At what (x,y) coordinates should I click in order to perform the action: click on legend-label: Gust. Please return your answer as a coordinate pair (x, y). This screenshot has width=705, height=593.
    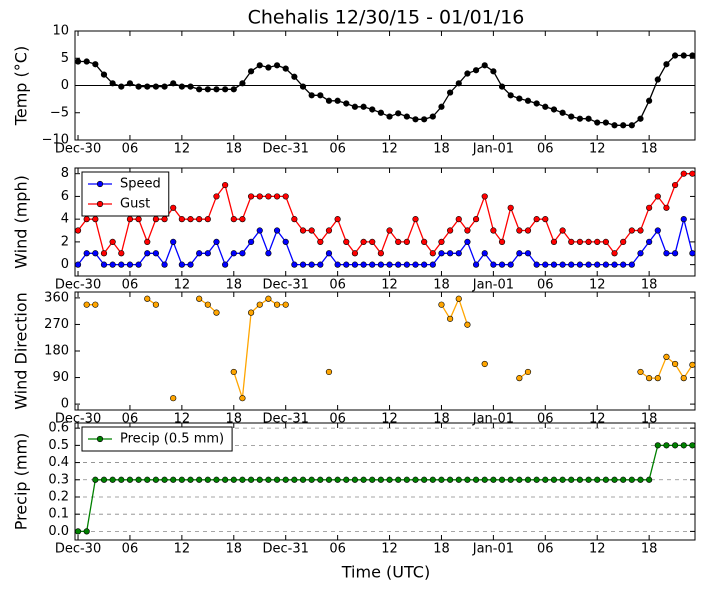
    Looking at the image, I should click on (135, 204).